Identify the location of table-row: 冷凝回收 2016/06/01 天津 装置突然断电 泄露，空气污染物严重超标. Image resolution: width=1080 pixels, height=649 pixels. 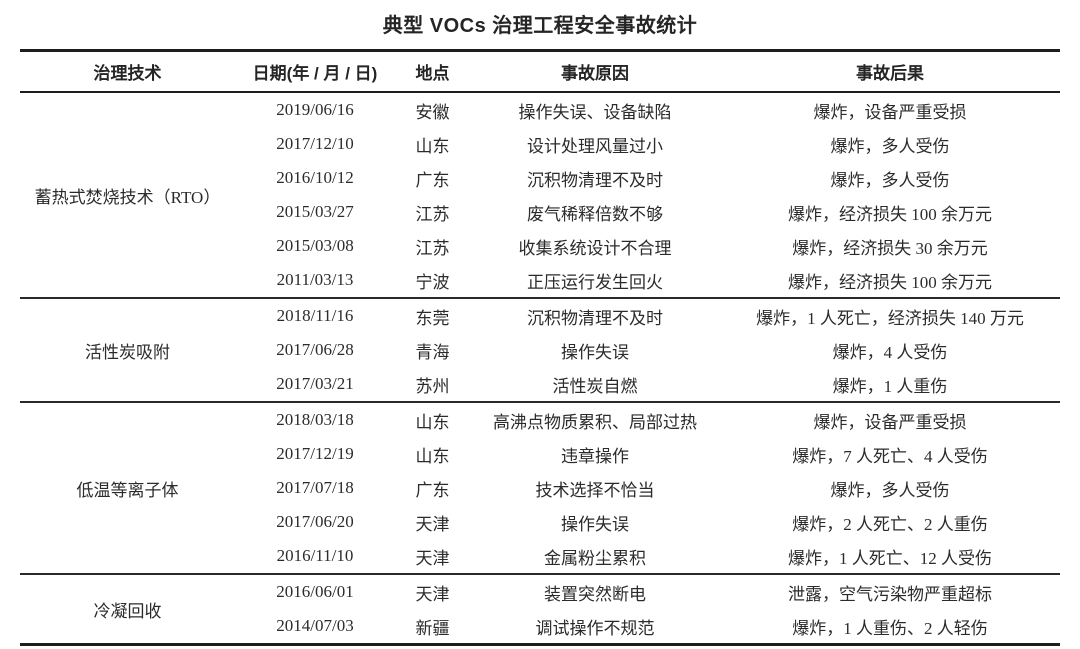
(540, 609).